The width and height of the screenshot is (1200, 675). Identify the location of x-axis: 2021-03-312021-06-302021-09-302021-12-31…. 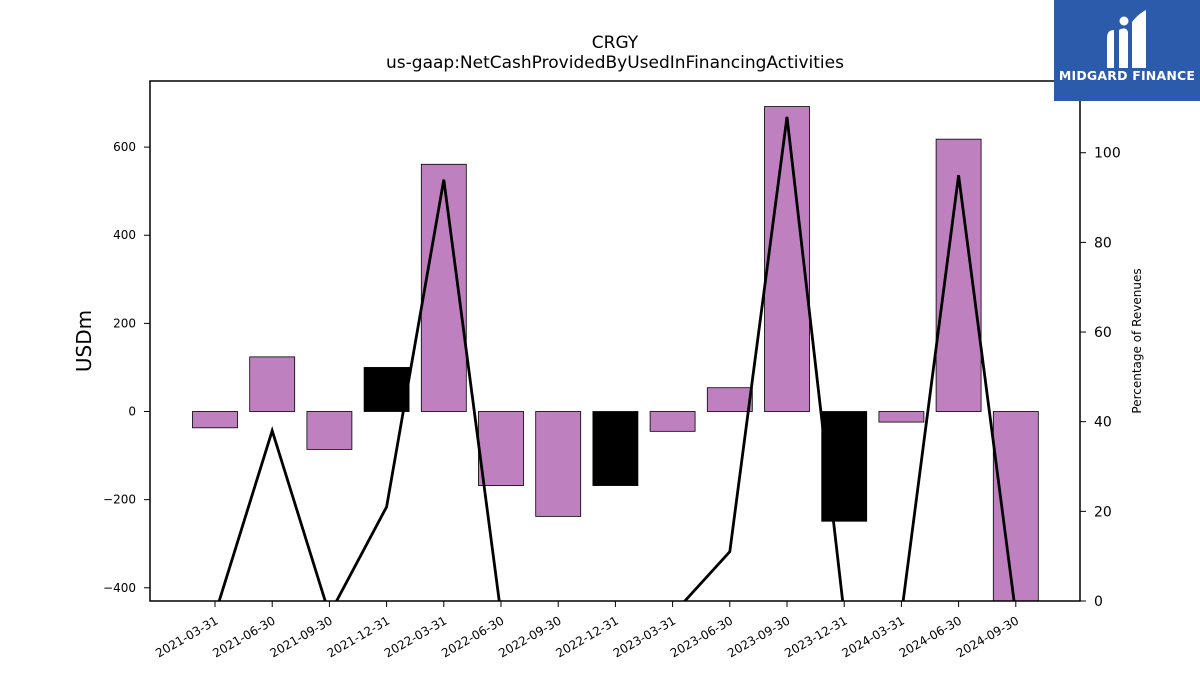
(587, 630).